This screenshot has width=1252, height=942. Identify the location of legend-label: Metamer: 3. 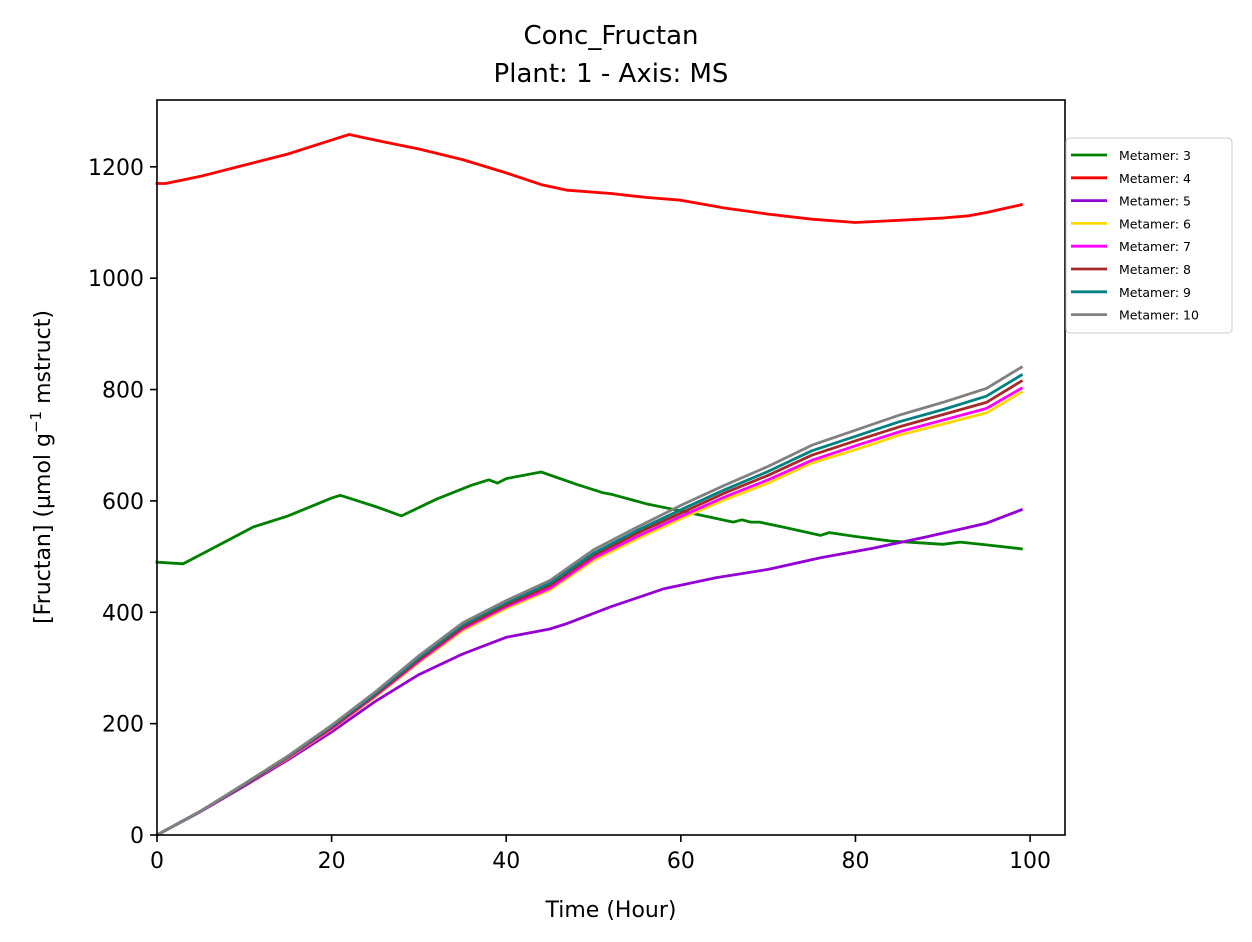
(1155, 155).